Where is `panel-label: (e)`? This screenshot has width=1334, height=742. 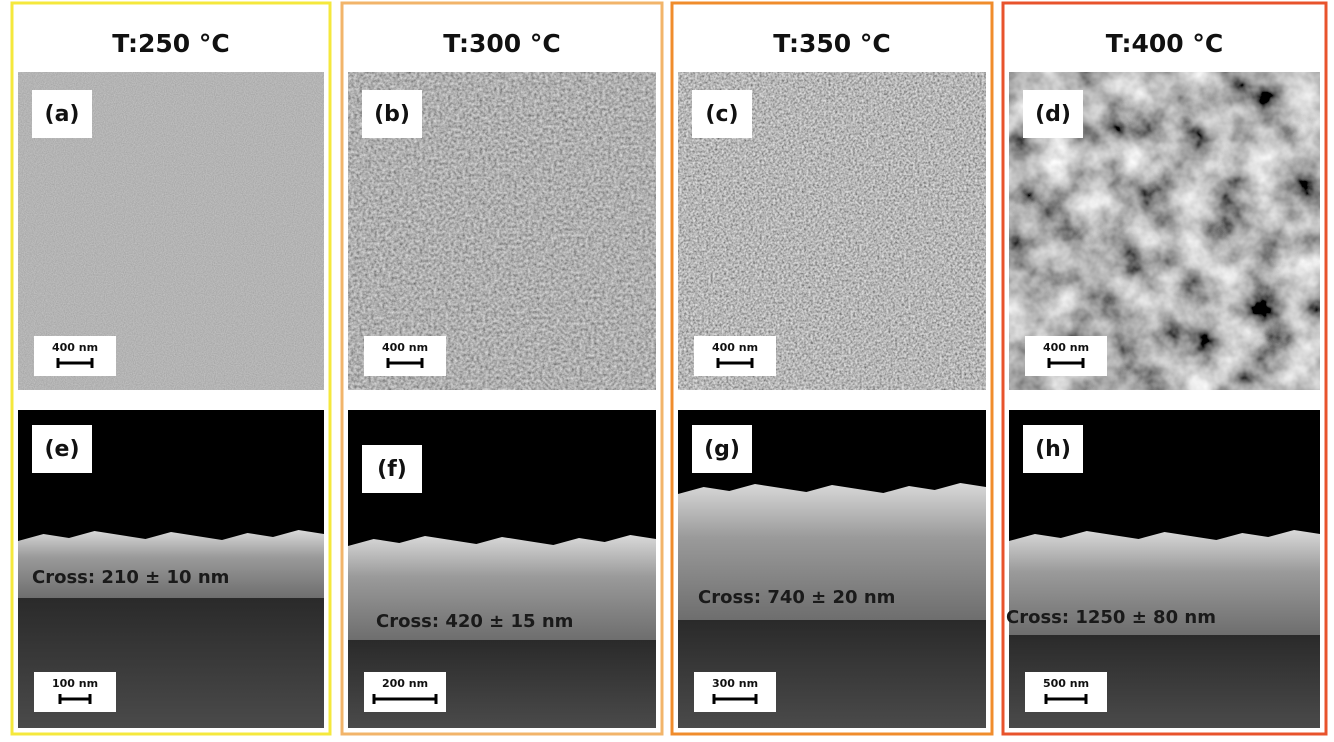 panel-label: (e) is located at coordinates (61, 449).